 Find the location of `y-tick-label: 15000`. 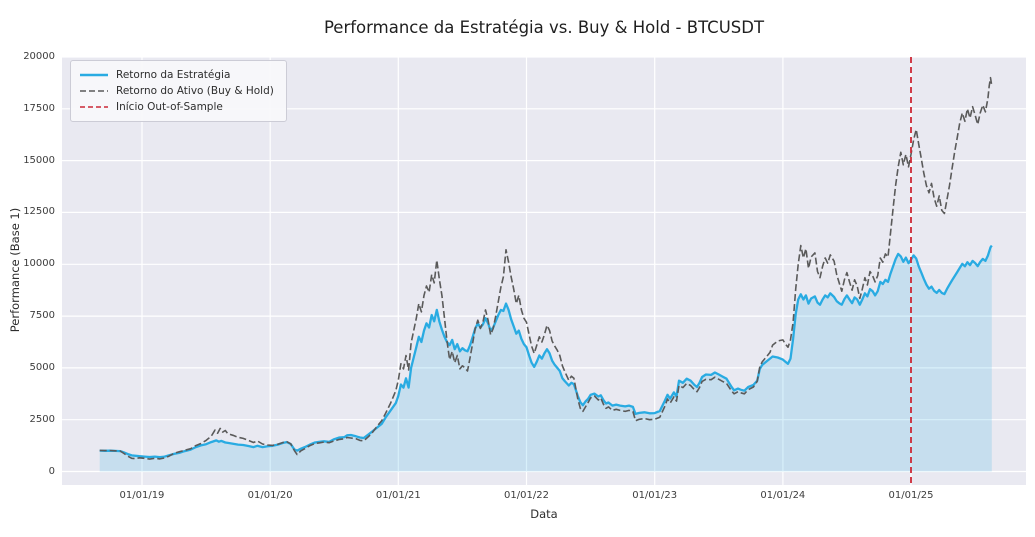

y-tick-label: 15000 is located at coordinates (39, 160).